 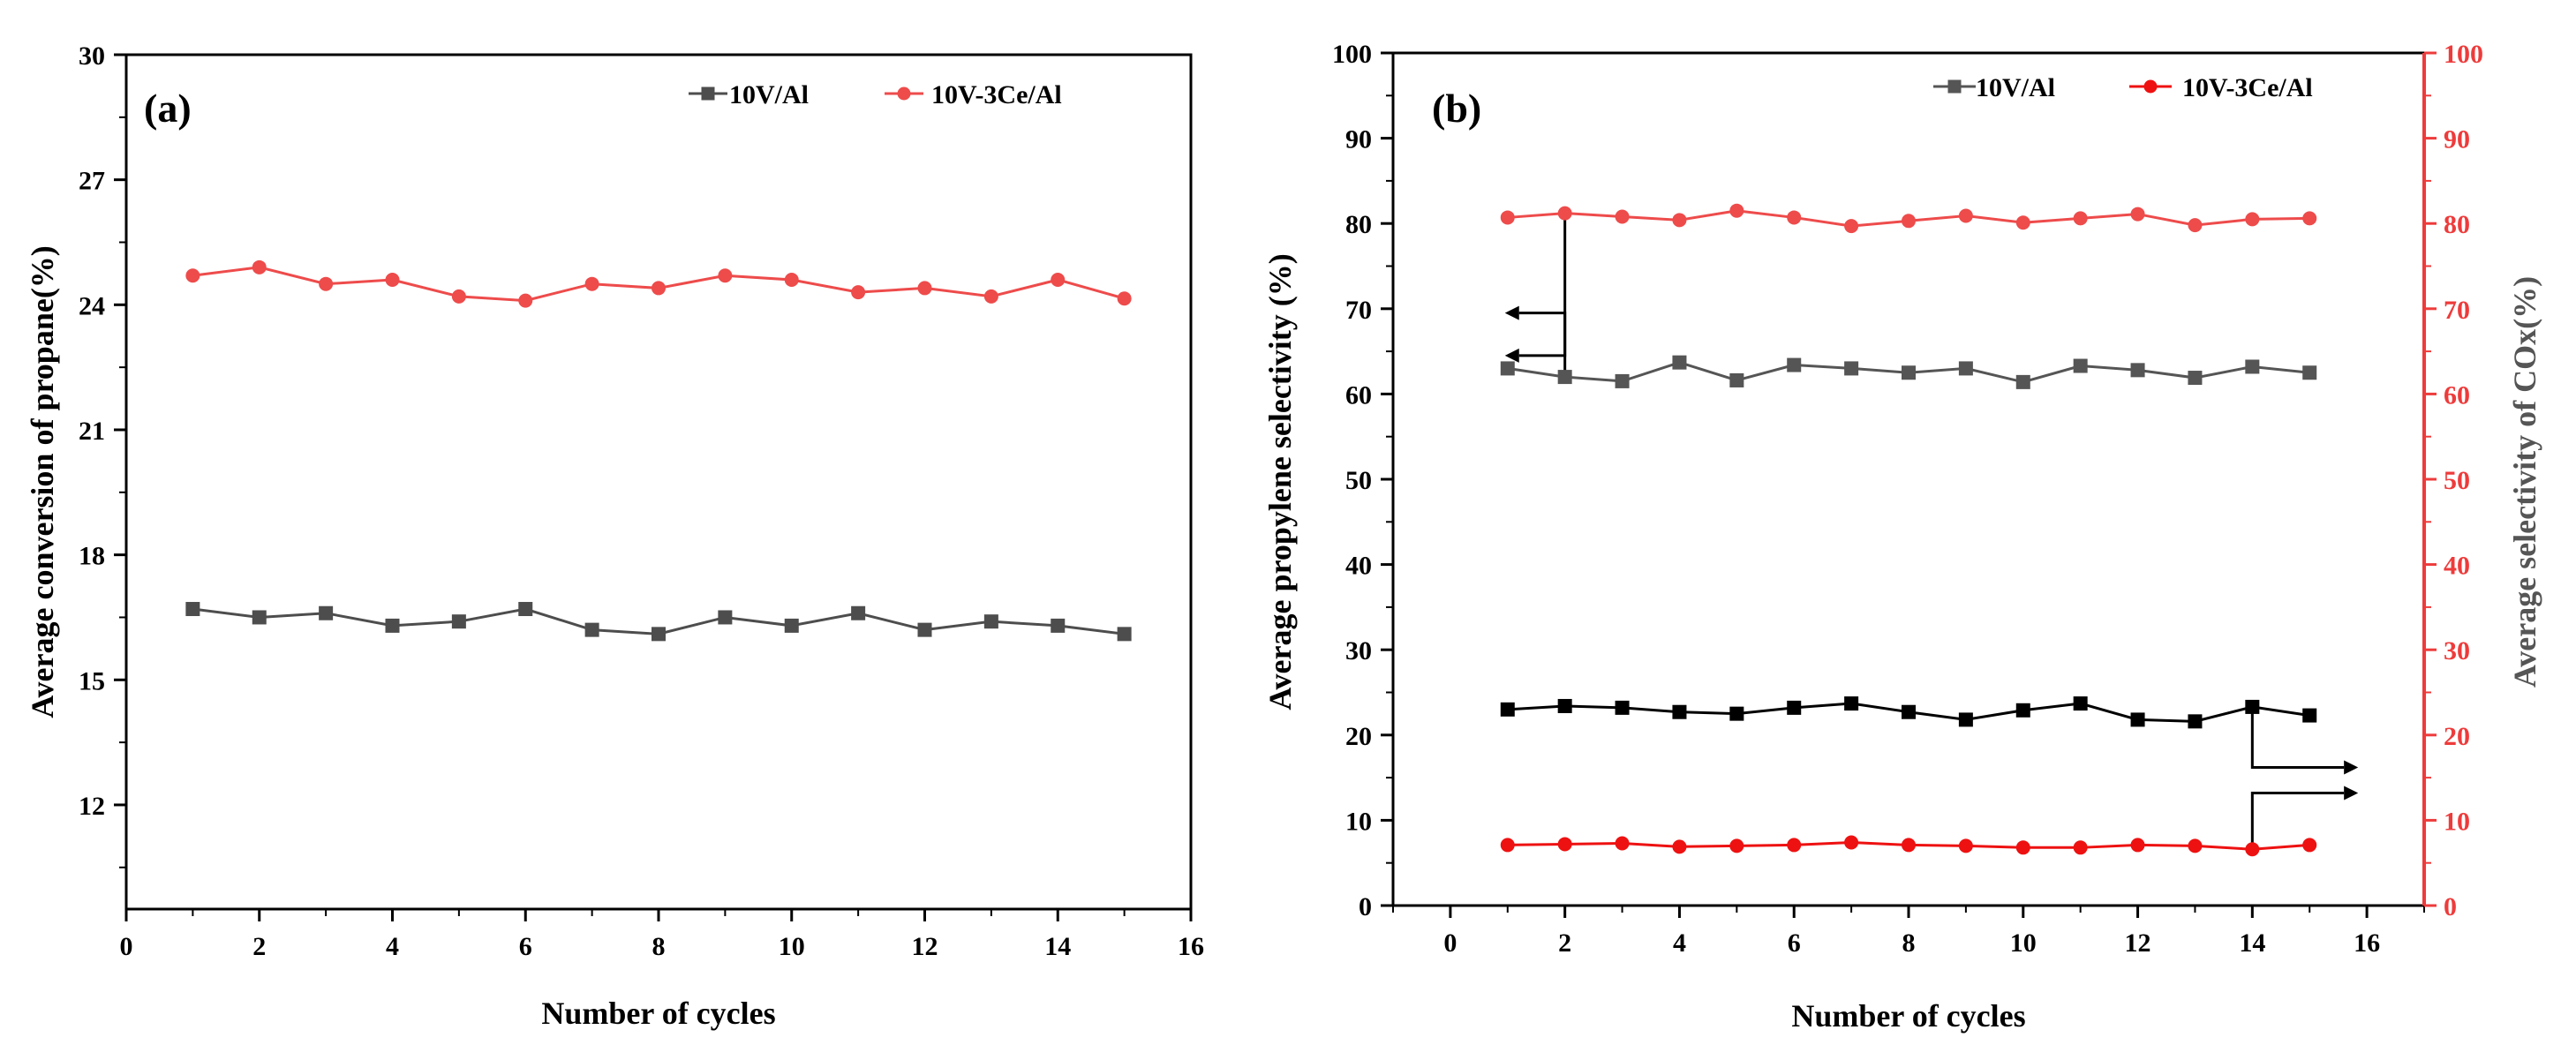 What do you see at coordinates (2464, 54) in the screenshot?
I see `chart-b-ytick-right-label: 100` at bounding box center [2464, 54].